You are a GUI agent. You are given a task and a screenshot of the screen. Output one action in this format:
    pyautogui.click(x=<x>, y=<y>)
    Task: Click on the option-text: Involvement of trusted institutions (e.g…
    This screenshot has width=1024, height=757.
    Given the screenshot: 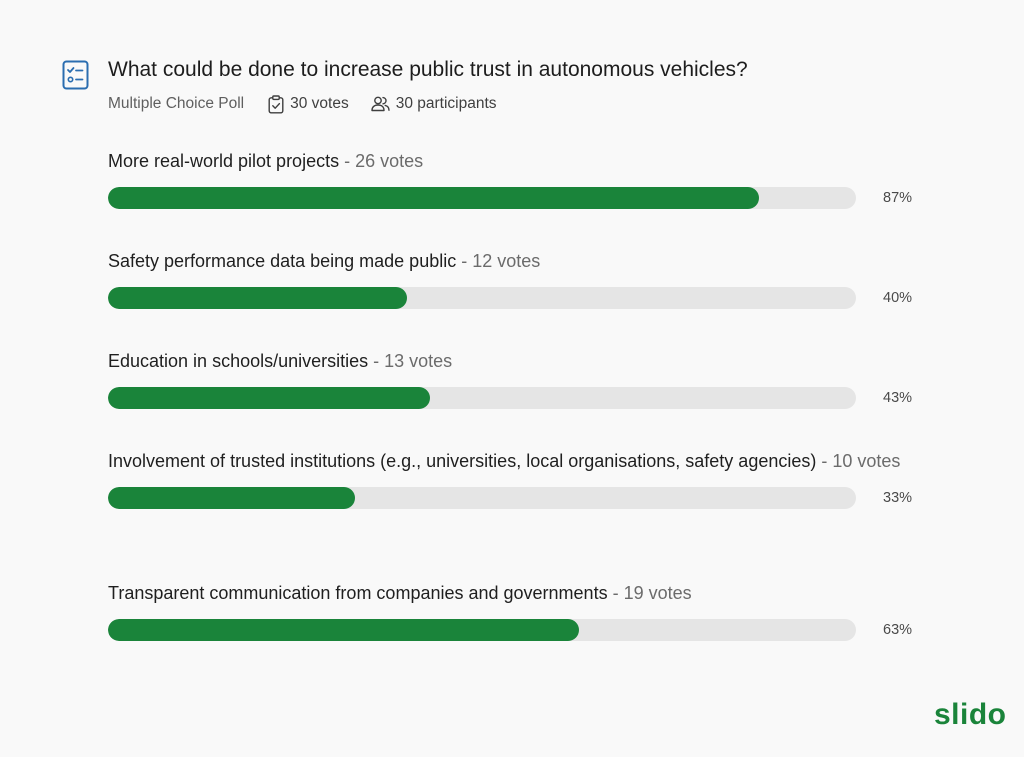 What is the action you would take?
    pyautogui.click(x=462, y=461)
    